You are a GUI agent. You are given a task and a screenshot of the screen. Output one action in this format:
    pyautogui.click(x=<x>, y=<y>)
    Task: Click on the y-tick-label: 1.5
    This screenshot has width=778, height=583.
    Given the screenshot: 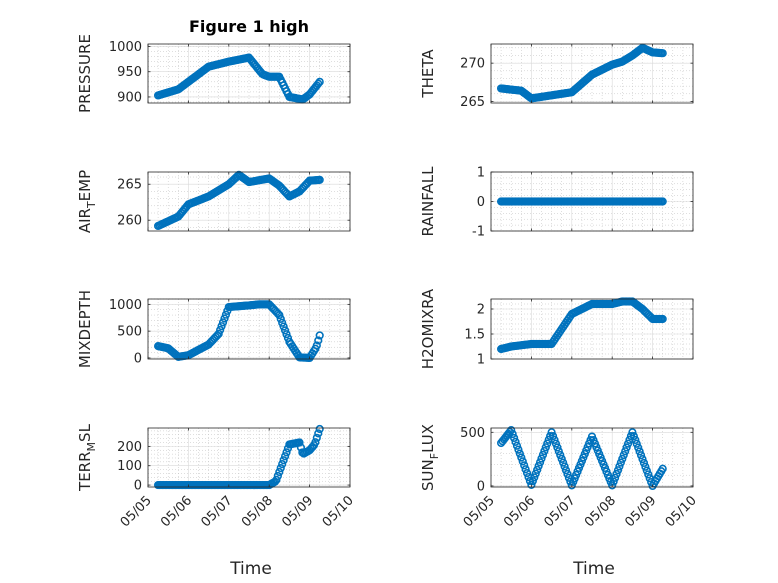 What is the action you would take?
    pyautogui.click(x=474, y=335)
    